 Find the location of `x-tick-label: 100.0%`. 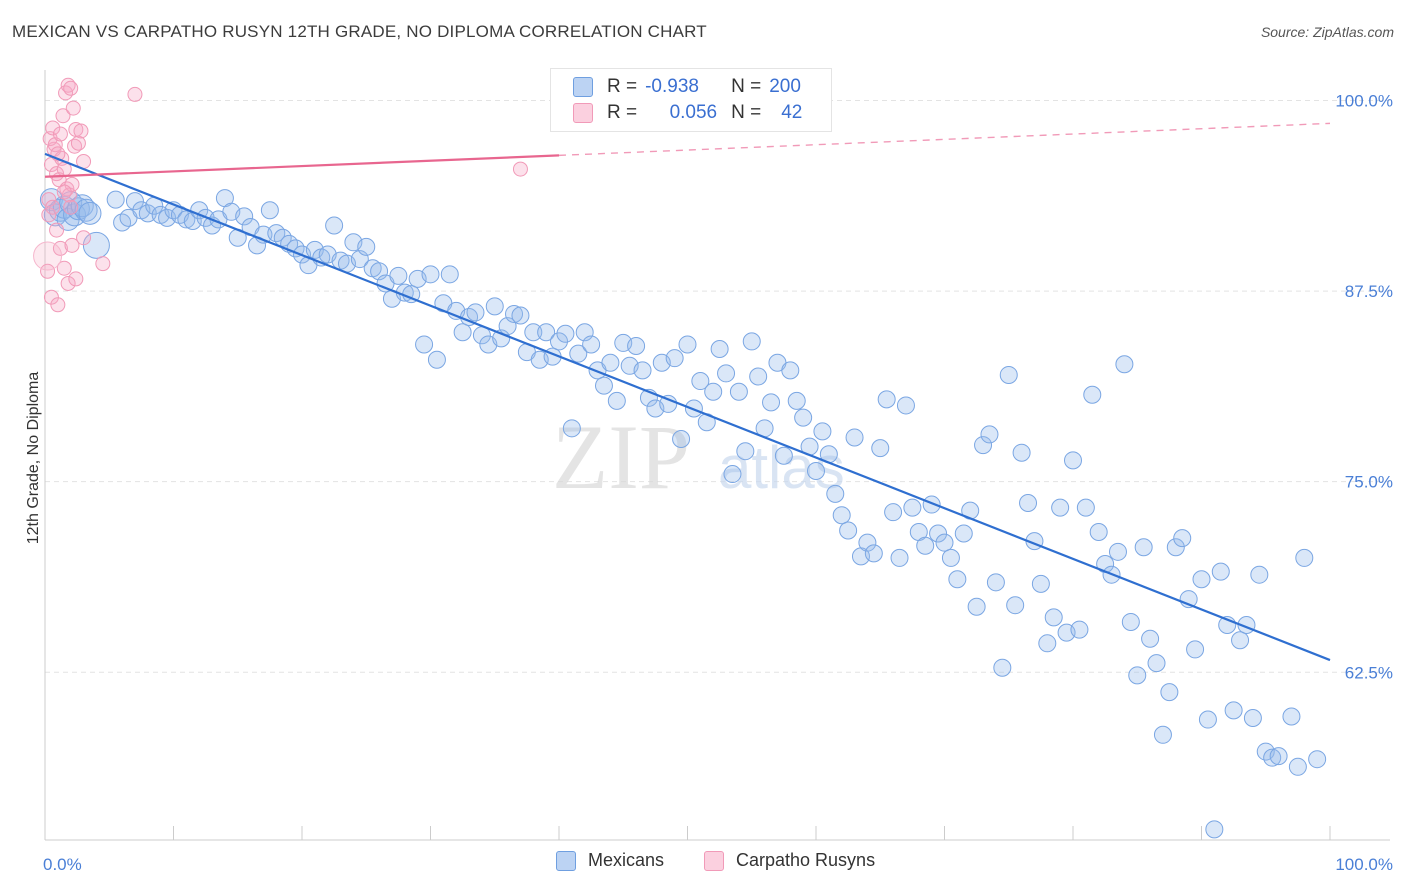

x-tick-label: 100.0% is located at coordinates (1364, 864).